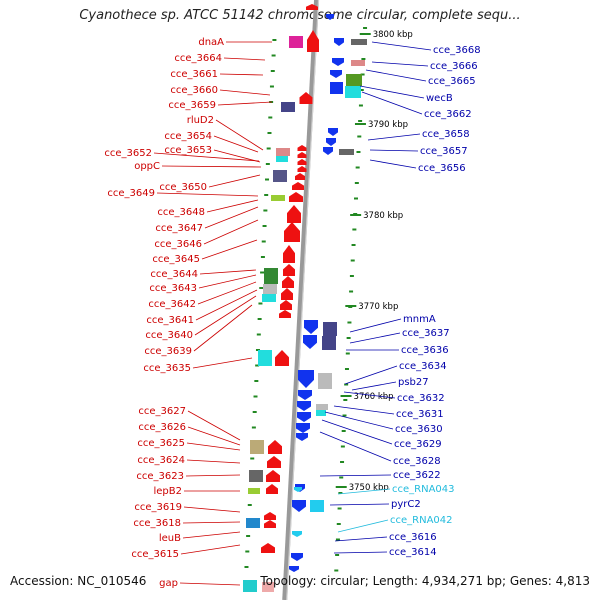 This screenshot has height=600, width=600. I want to click on gene-label-cce_3626: cce_3626, so click(162, 427).